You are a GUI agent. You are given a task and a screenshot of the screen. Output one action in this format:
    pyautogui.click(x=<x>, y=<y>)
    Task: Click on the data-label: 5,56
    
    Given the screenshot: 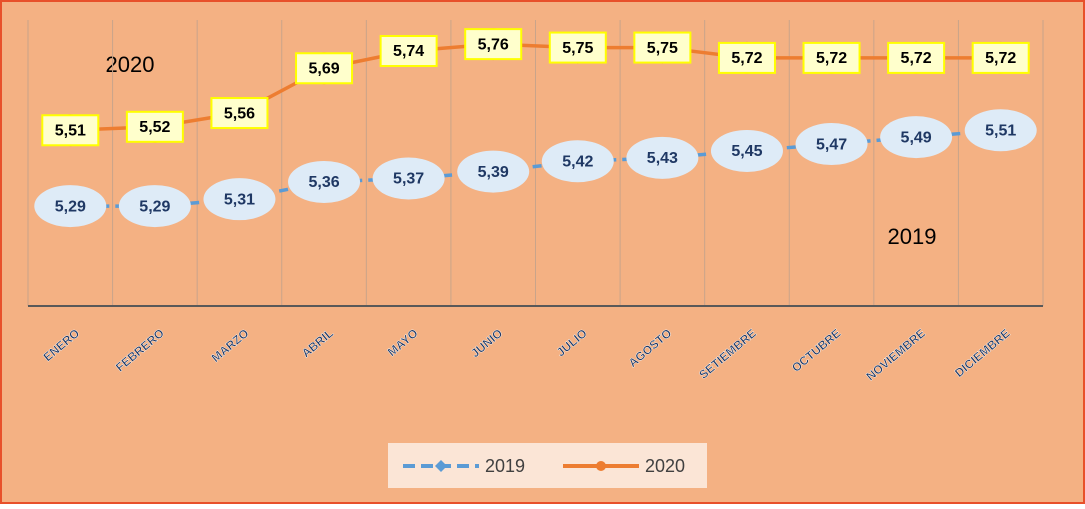 What is the action you would take?
    pyautogui.click(x=239, y=113)
    